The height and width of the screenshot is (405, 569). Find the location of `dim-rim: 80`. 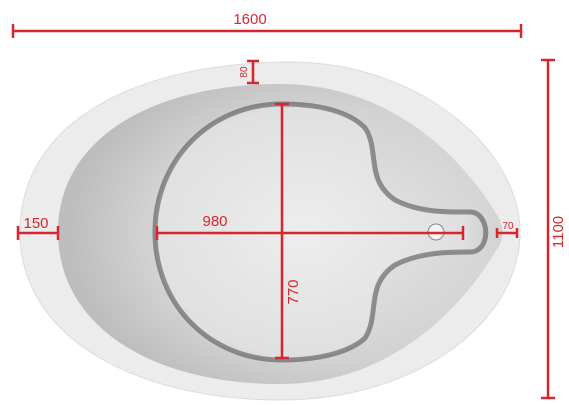

dim-rim: 80 is located at coordinates (249, 72).